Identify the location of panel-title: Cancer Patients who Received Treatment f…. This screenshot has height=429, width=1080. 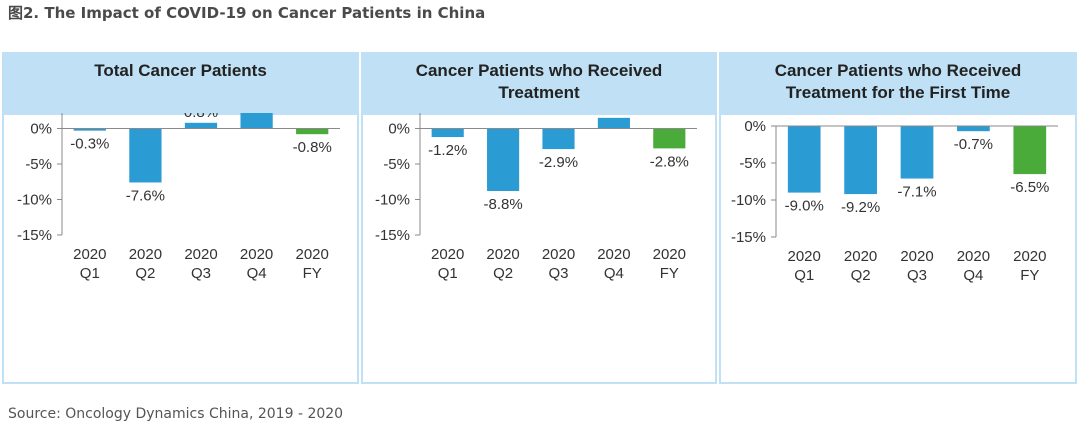
(898, 81).